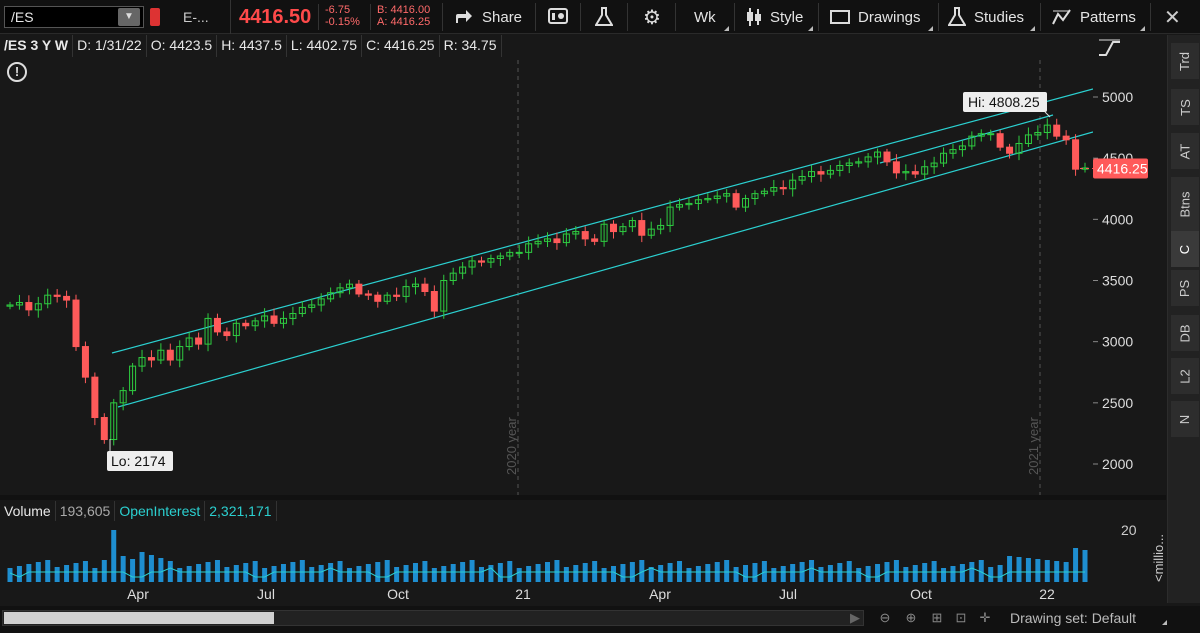 This screenshot has height=633, width=1200. Describe the element at coordinates (558, 17) in the screenshot. I see `active-trader-button` at that location.